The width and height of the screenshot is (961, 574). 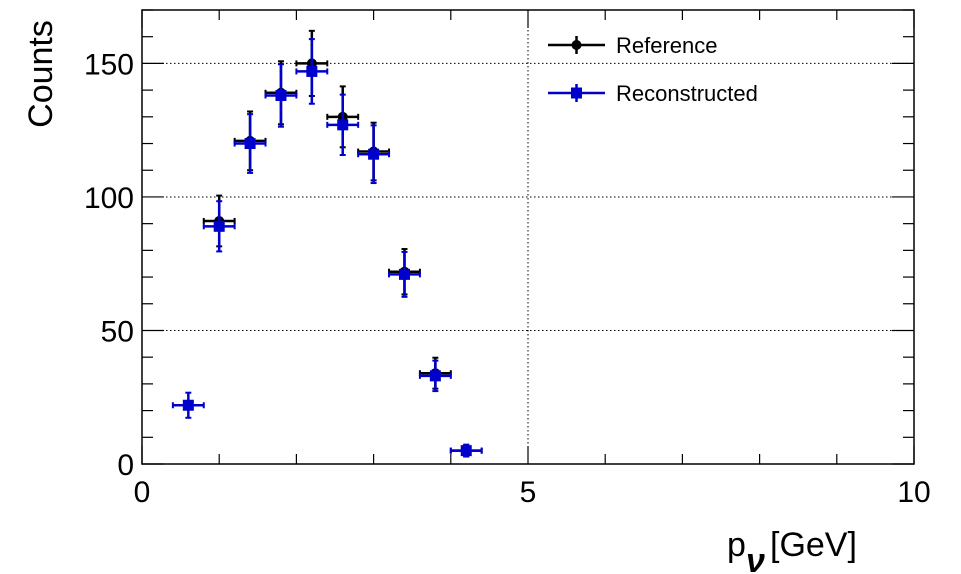 I want to click on x-axis-title-subscript: ν, so click(x=755, y=558).